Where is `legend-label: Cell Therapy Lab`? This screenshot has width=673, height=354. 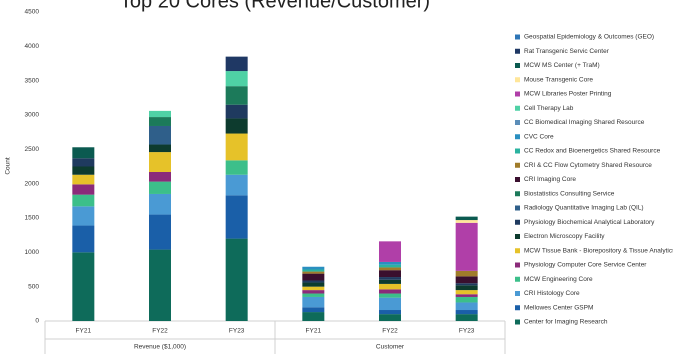 legend-label: Cell Therapy Lab is located at coordinates (549, 108).